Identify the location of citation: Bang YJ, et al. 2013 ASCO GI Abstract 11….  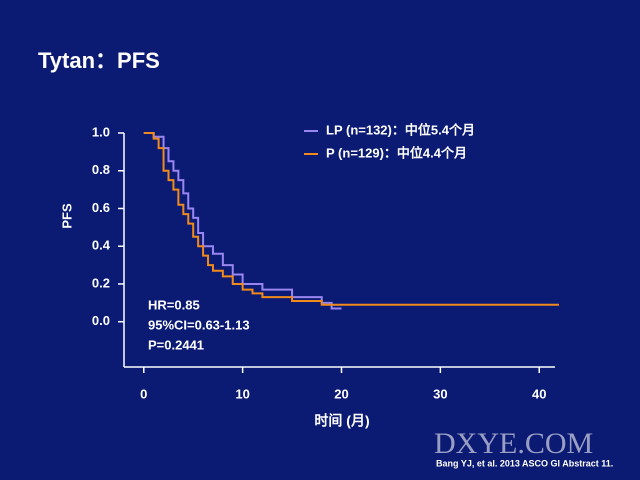
(524, 463).